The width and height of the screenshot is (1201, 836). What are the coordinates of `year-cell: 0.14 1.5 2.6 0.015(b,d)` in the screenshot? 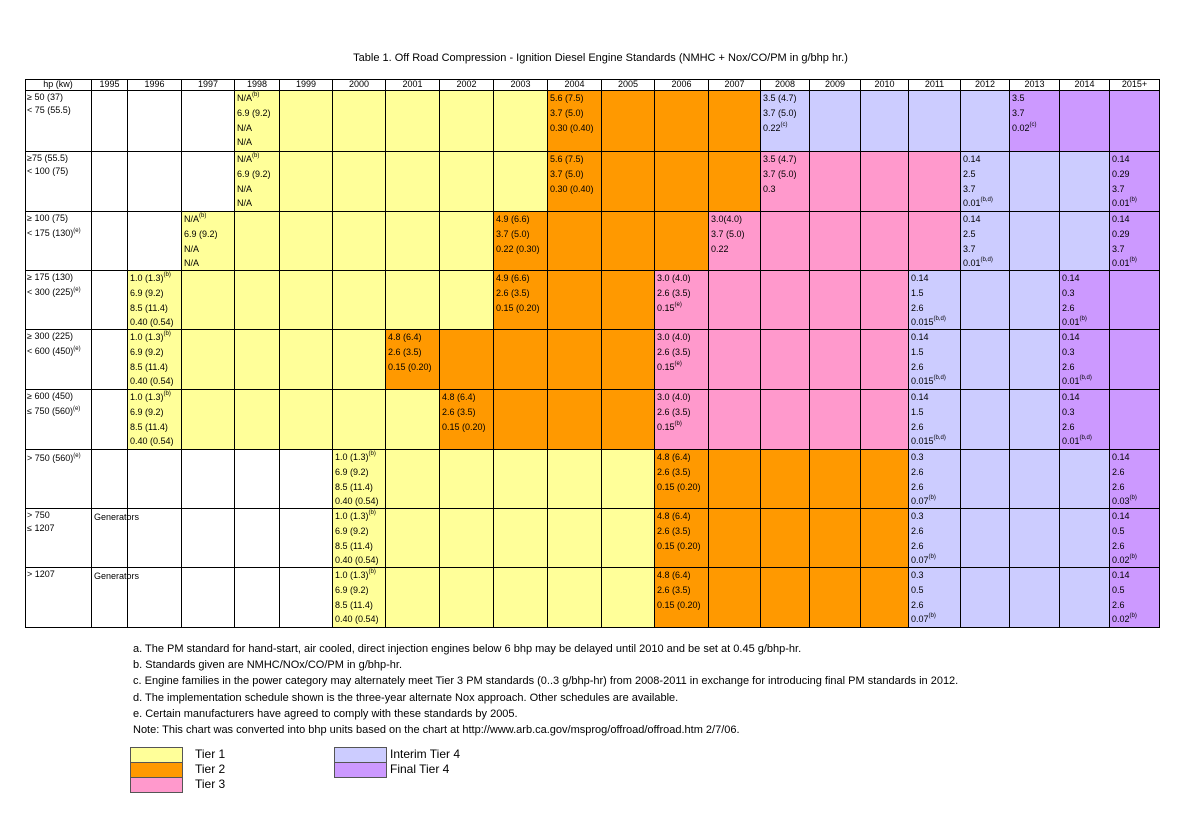 It's located at (935, 420).